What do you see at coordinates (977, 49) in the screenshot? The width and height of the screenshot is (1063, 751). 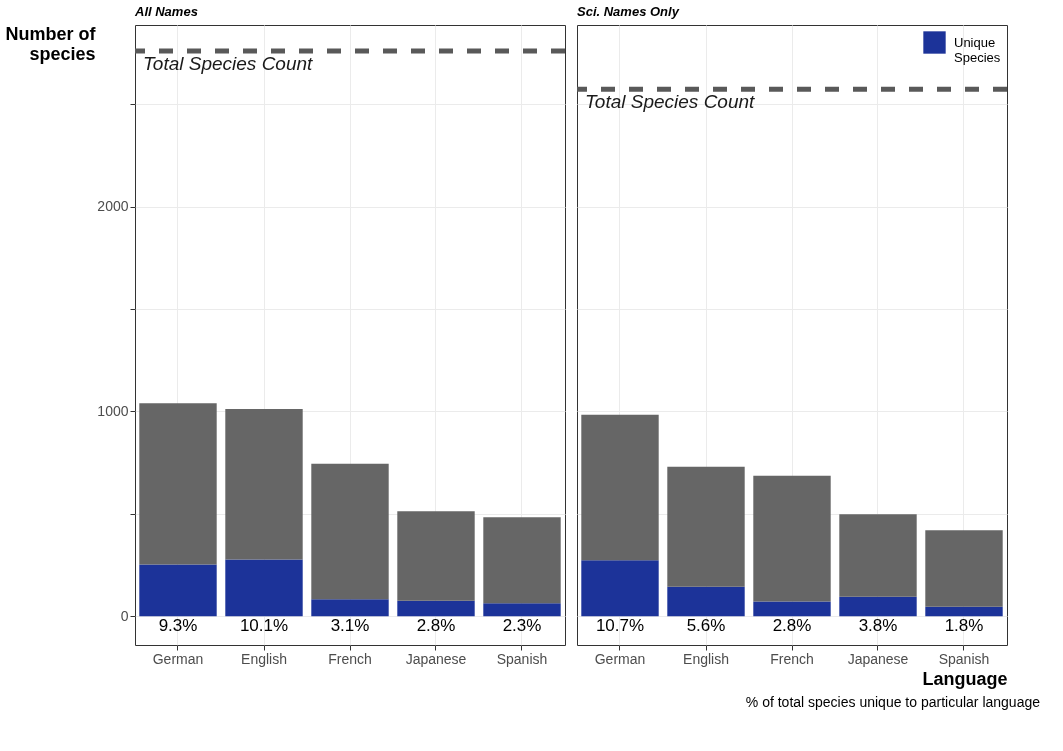 I see `legend-label: Unique Species` at bounding box center [977, 49].